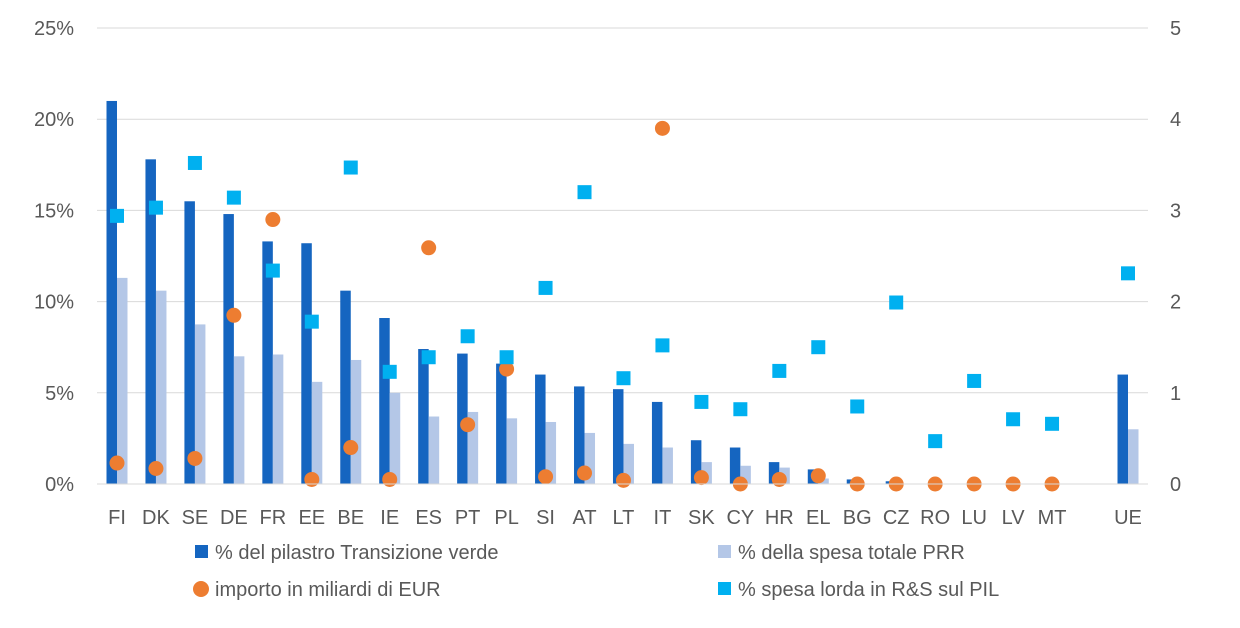  What do you see at coordinates (389, 518) in the screenshot?
I see `x-tick-label: IE` at bounding box center [389, 518].